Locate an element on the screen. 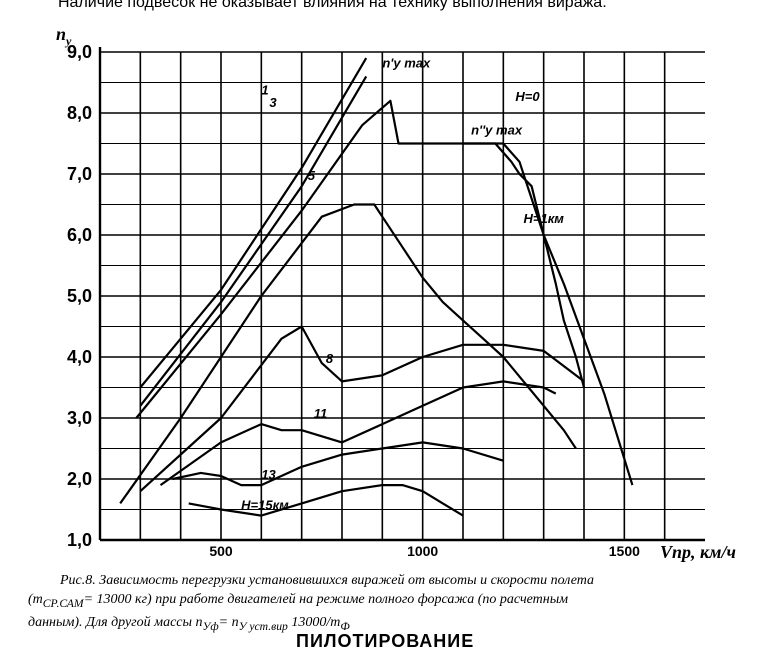  y-tick-label: 6,0 is located at coordinates (79, 235).